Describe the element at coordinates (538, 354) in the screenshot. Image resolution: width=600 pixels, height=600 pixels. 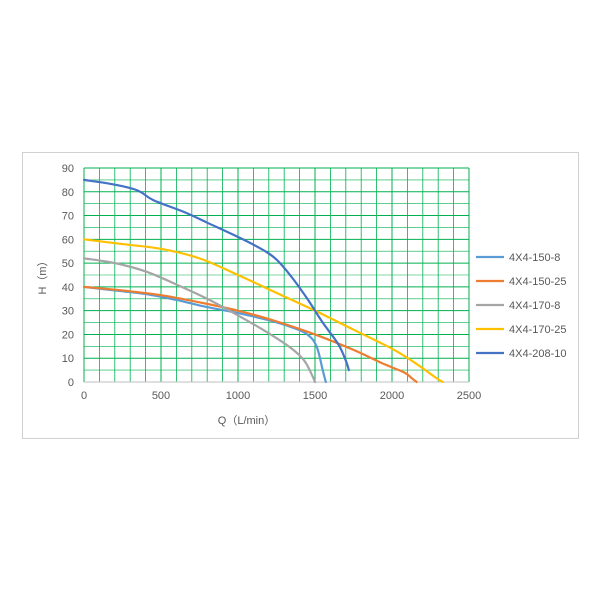
I see `legend-label: 4X4-208-10` at that location.